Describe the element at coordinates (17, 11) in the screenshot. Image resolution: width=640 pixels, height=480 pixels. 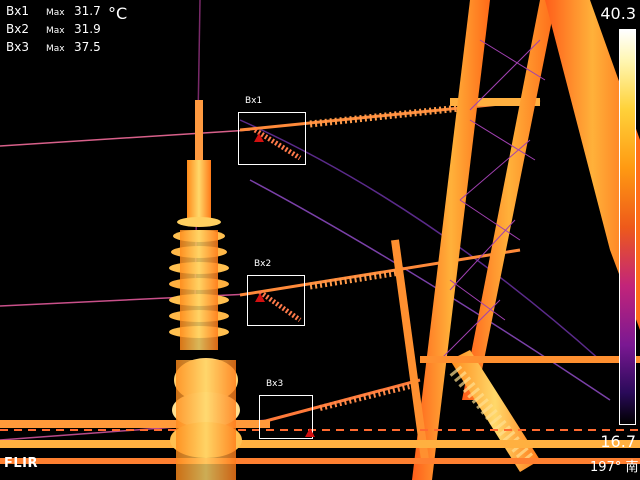
I see `measurement-label: Bx1` at that location.